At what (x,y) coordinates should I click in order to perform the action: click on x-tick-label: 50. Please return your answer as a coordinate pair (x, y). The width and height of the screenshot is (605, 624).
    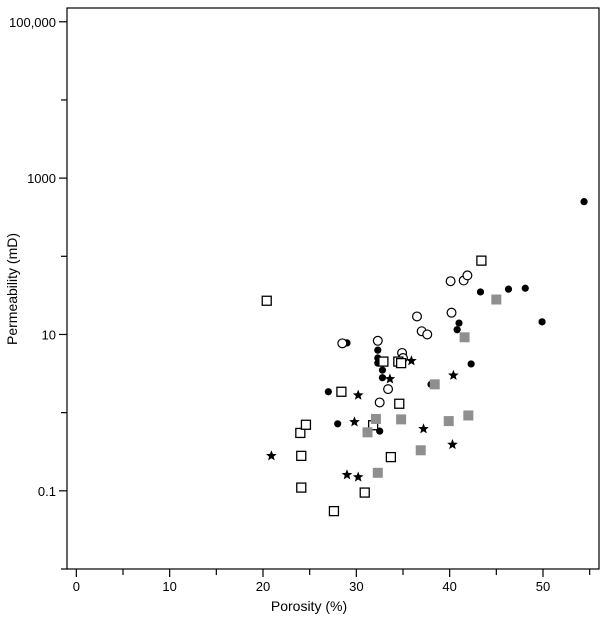
    Looking at the image, I should click on (543, 586).